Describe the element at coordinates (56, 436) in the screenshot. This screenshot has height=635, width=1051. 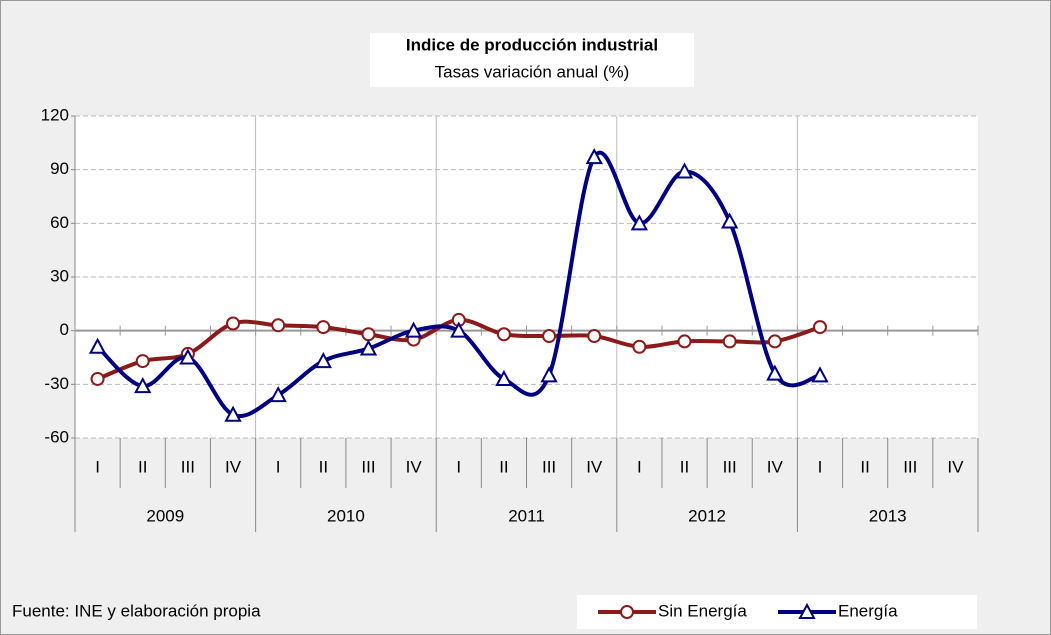
I see `y-tick-label: -60` at that location.